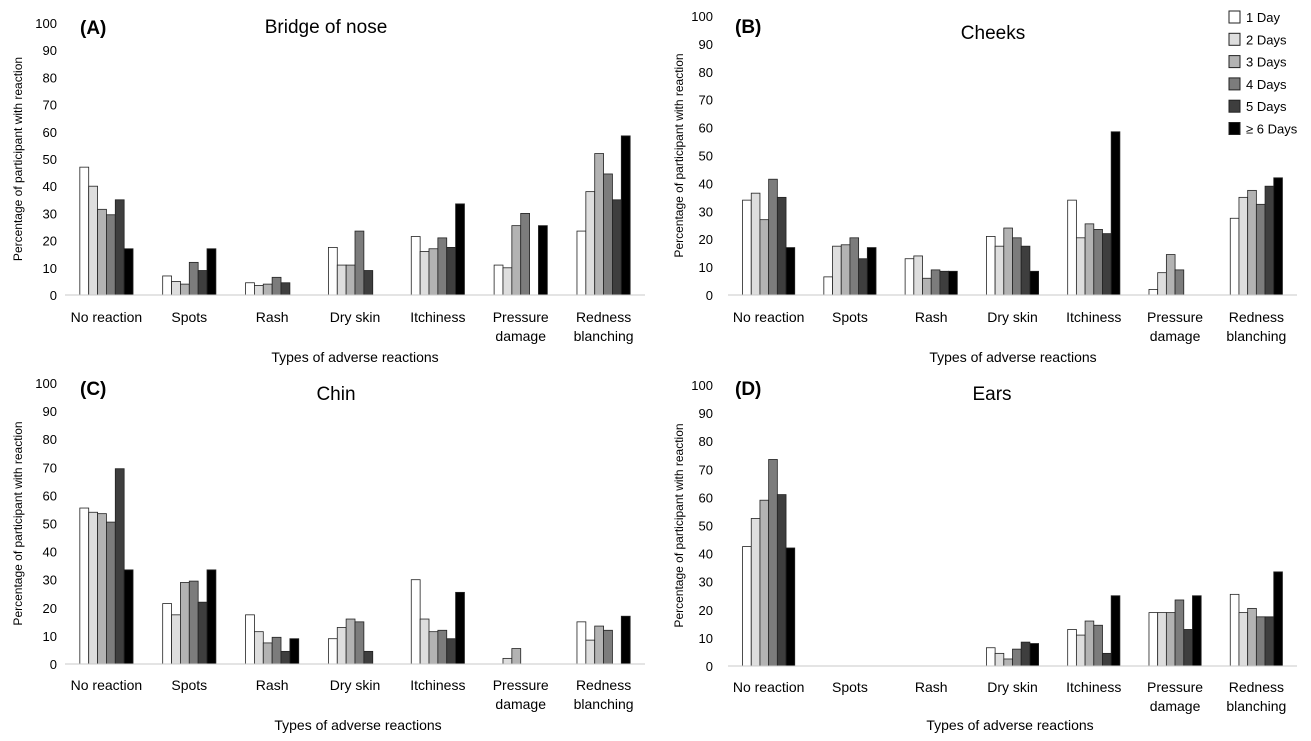 The width and height of the screenshot is (1311, 741). Describe the element at coordinates (702, 16) in the screenshot. I see `y-tick-label: 100` at that location.